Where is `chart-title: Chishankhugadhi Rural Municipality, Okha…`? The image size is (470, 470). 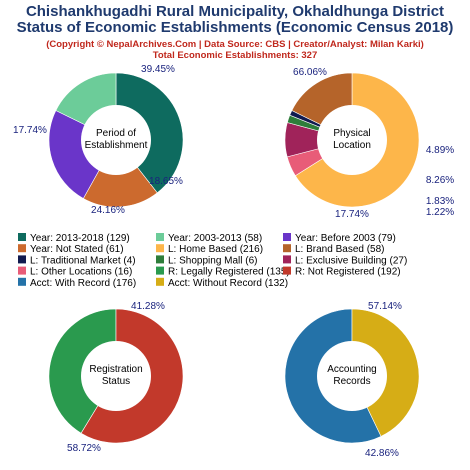 chart-title: Chishankhugadhi Rural Municipality, Okha… is located at coordinates (235, 11).